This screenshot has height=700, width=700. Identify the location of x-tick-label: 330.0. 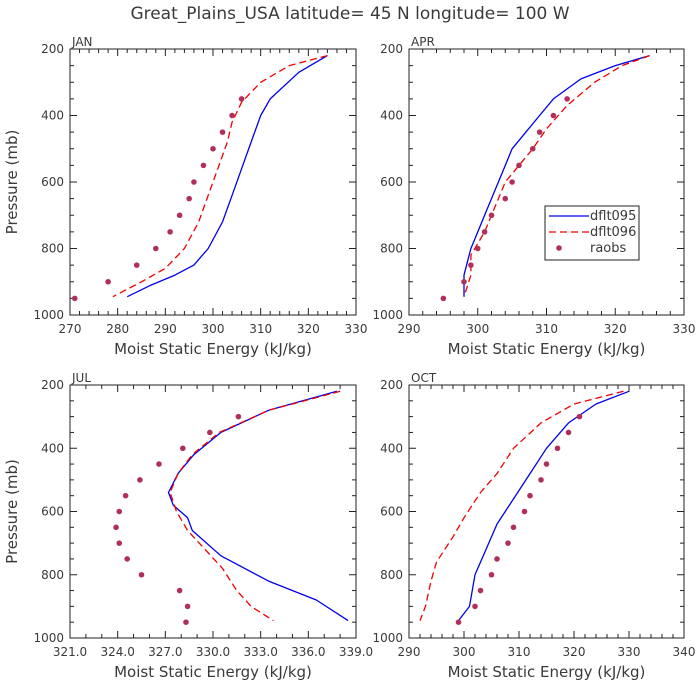
(213, 652).